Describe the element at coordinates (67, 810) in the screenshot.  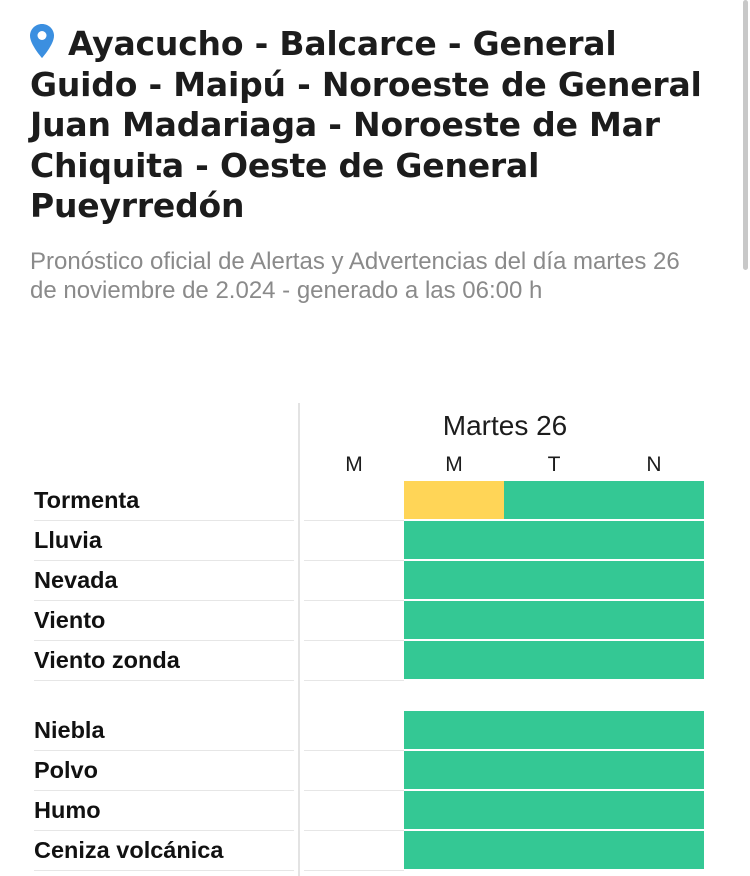
I see `row-label: Humo` at that location.